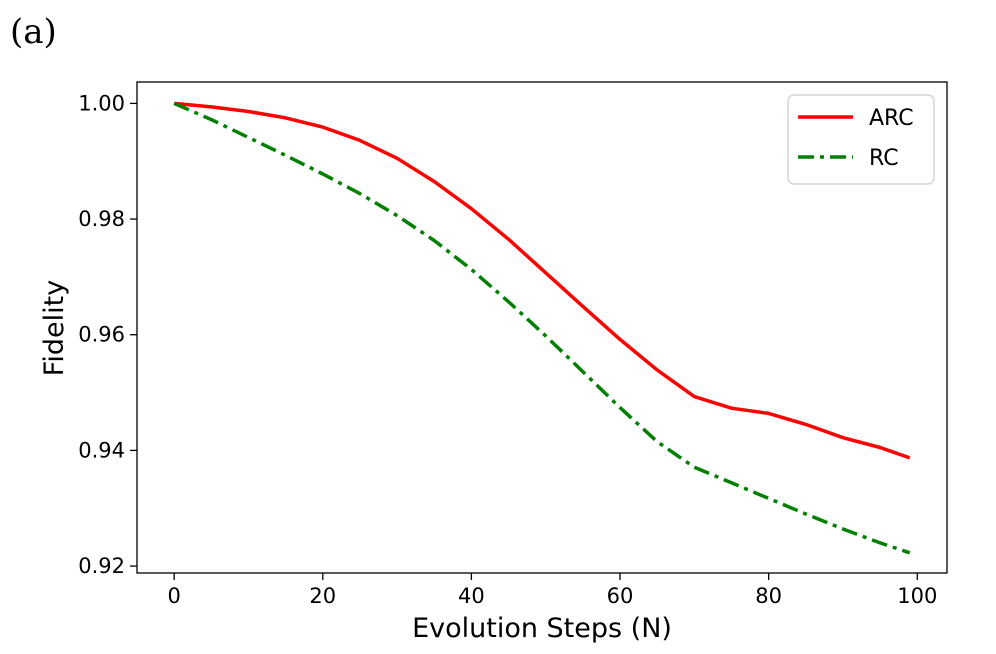 The height and width of the screenshot is (654, 996). I want to click on panel-label: (a), so click(33, 32).